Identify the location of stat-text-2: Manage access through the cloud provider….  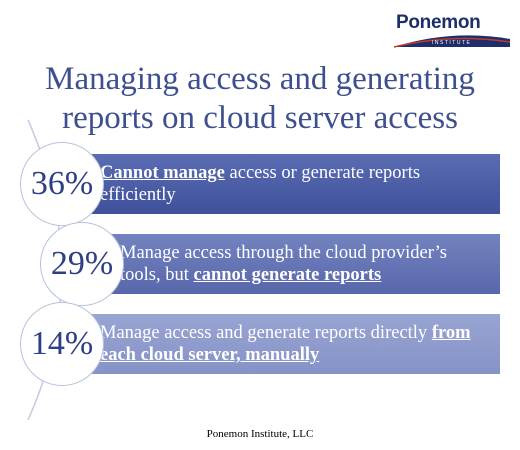
(283, 264).